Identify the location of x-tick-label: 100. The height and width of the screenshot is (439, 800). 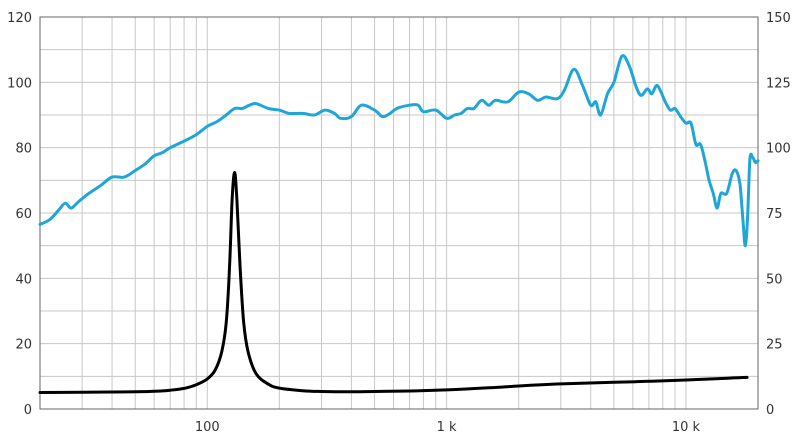
(207, 427).